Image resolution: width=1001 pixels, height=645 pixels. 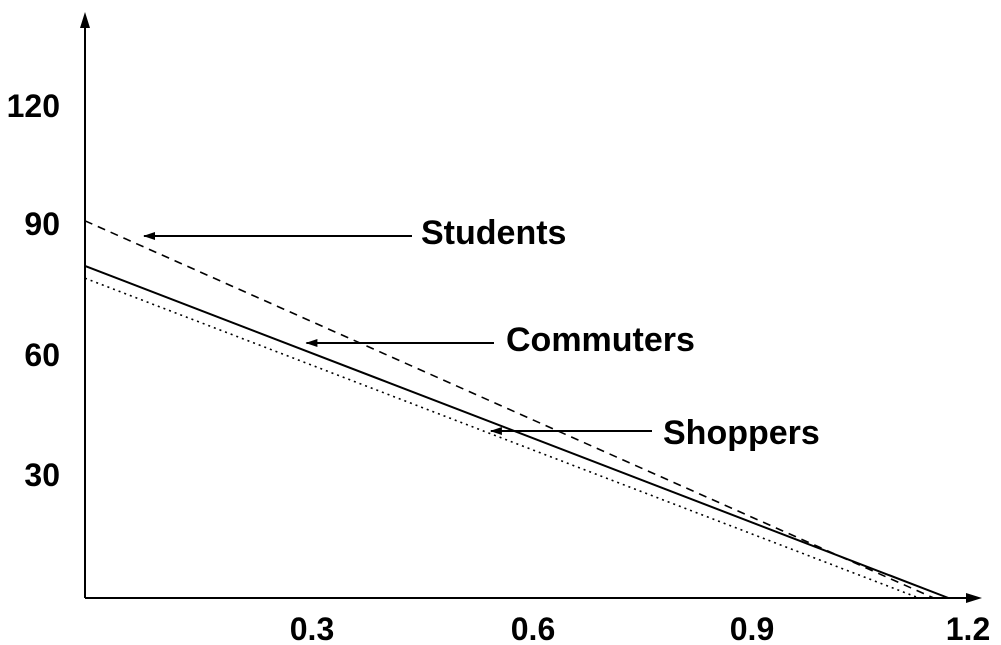 What do you see at coordinates (85, 20) in the screenshot?
I see `y-axis-arrow-icon` at bounding box center [85, 20].